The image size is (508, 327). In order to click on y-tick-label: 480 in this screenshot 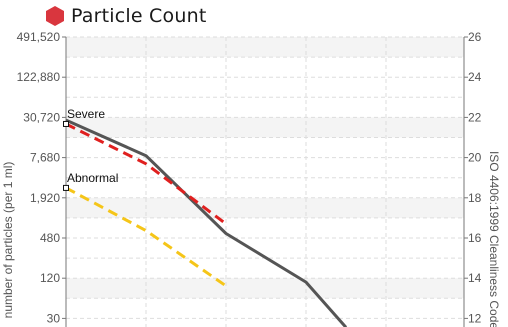, I will do `click(50, 238)`.